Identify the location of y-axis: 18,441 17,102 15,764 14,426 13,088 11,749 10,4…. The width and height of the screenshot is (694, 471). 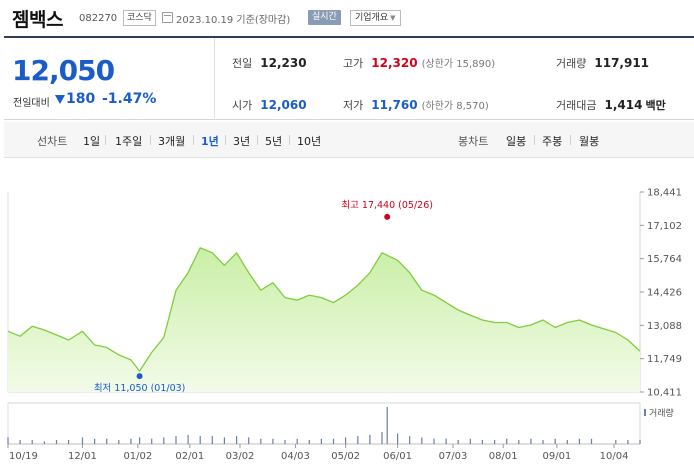
(661, 293).